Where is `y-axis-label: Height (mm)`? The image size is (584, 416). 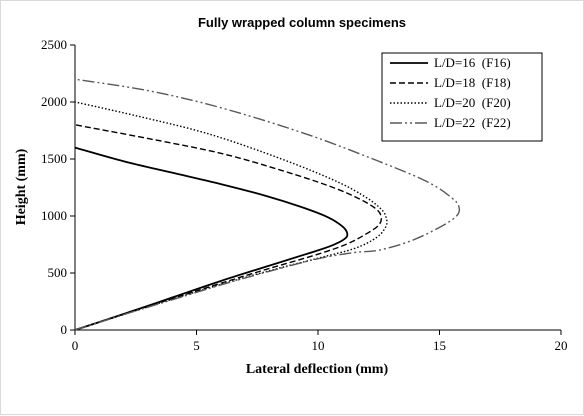 y-axis-label: Height (mm) is located at coordinates (21, 186).